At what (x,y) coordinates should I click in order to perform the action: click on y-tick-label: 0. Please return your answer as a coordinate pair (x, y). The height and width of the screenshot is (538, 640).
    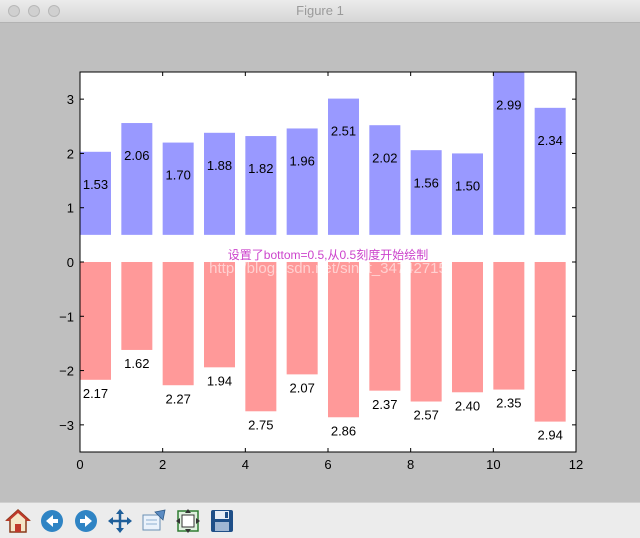
    Looking at the image, I should click on (70, 262).